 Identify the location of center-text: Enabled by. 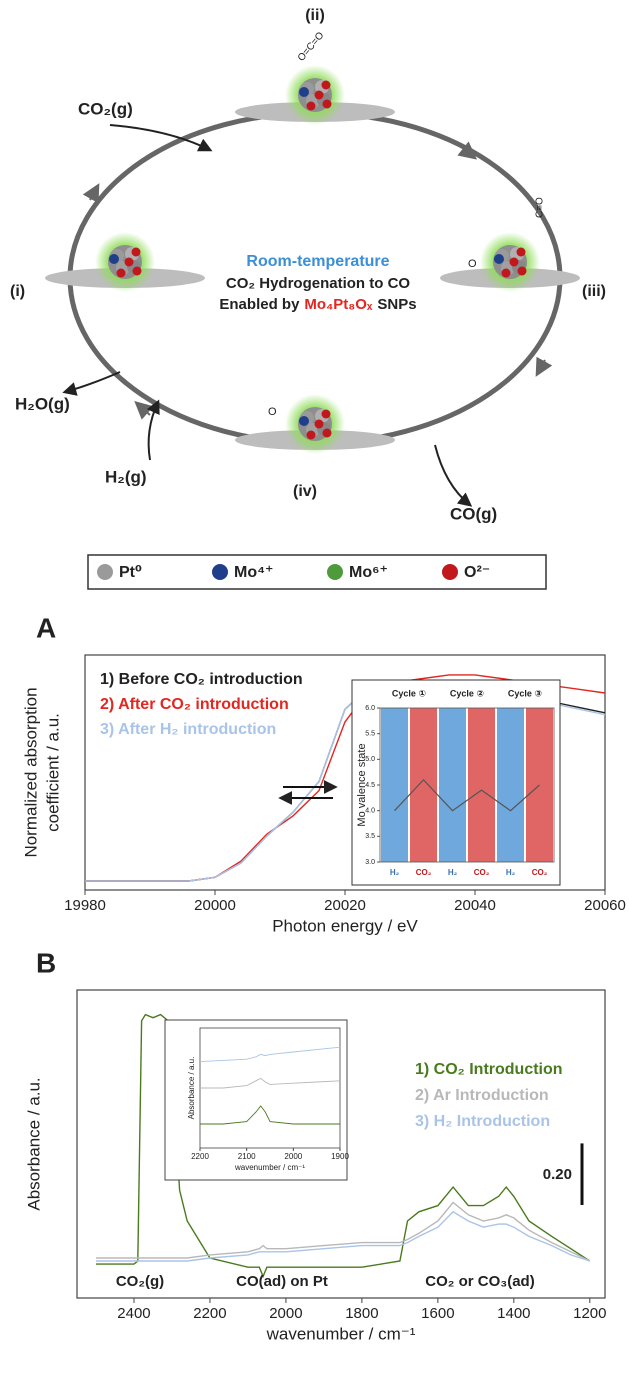
(259, 304).